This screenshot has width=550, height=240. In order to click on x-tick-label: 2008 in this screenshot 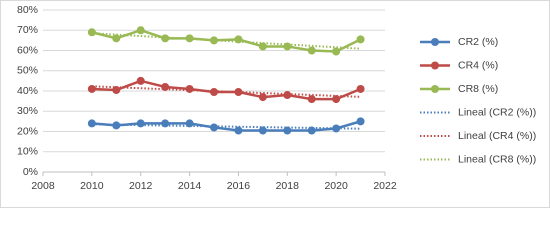, I will do `click(43, 186)`.